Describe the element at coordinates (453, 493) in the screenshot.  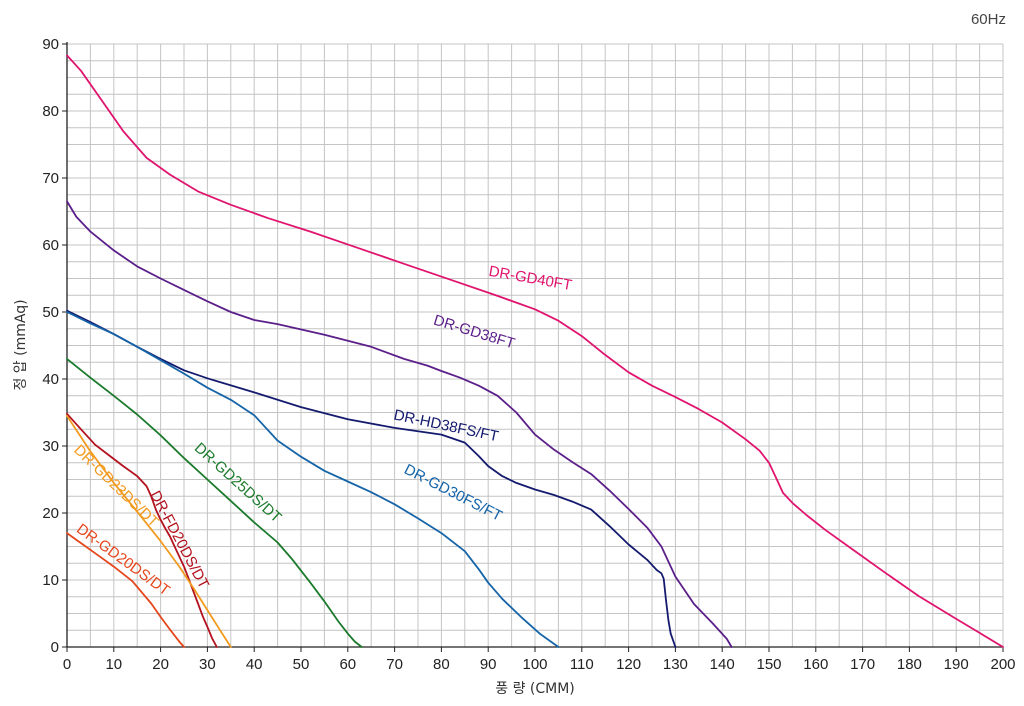
I see `series-label-dr-gd30fs/ft: DR-GD30FS/FT` at that location.